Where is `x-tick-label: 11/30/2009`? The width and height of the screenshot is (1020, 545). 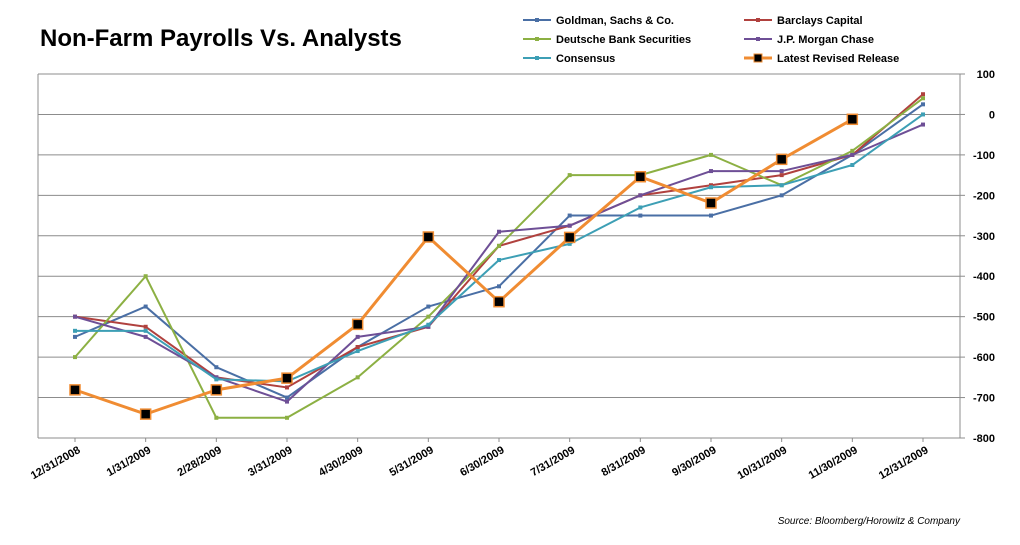 x-tick-label: 11/30/2009 is located at coordinates (833, 463).